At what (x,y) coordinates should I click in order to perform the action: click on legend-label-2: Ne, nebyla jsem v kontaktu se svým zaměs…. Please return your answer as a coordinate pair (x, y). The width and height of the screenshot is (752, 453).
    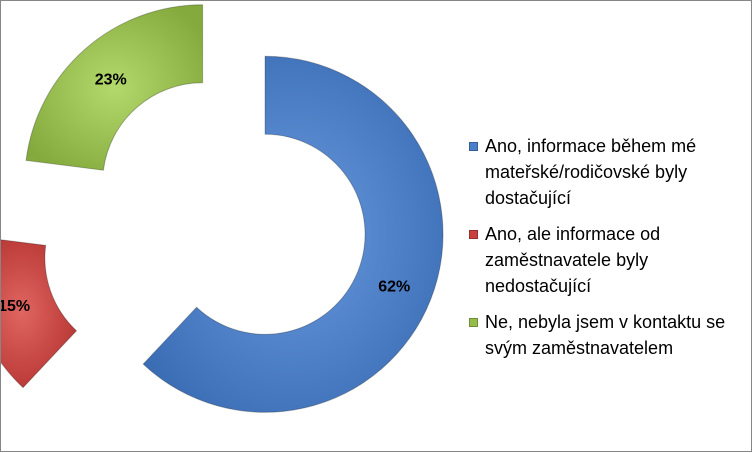
    Looking at the image, I should click on (605, 335).